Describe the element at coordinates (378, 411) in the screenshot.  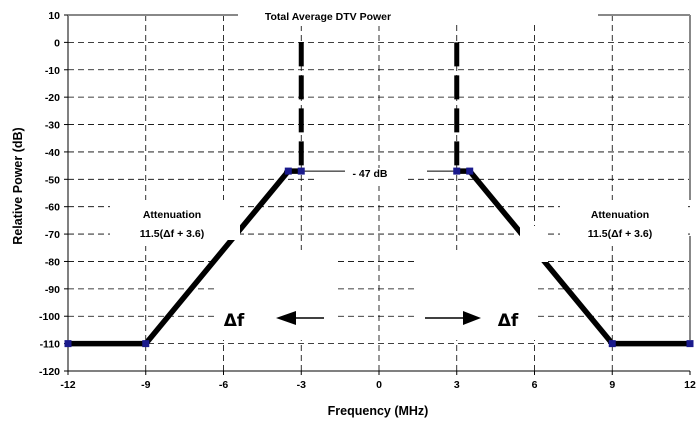
I see `x-axis-title: Frequency (MHz)` at that location.